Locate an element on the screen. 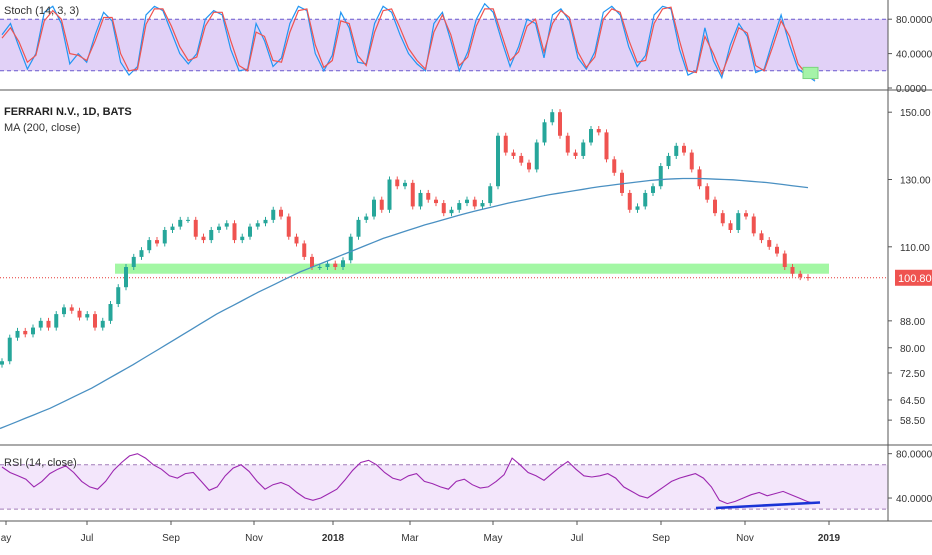 The image size is (932, 555). stoch-series-1-line is located at coordinates (408, 43).